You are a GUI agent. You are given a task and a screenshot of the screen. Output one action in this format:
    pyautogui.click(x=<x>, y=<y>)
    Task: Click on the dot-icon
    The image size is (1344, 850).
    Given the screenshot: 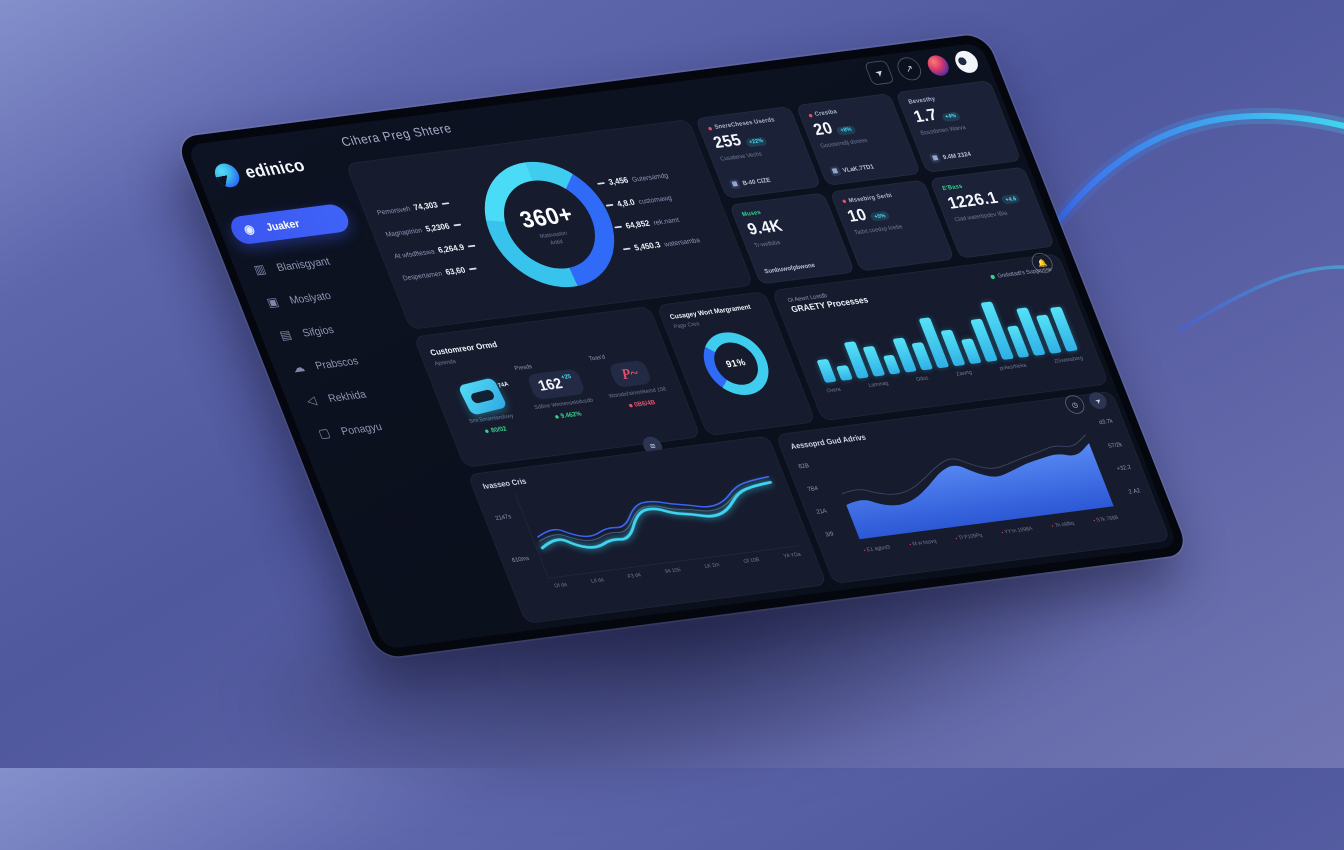 What is the action you would take?
    pyautogui.click(x=556, y=416)
    